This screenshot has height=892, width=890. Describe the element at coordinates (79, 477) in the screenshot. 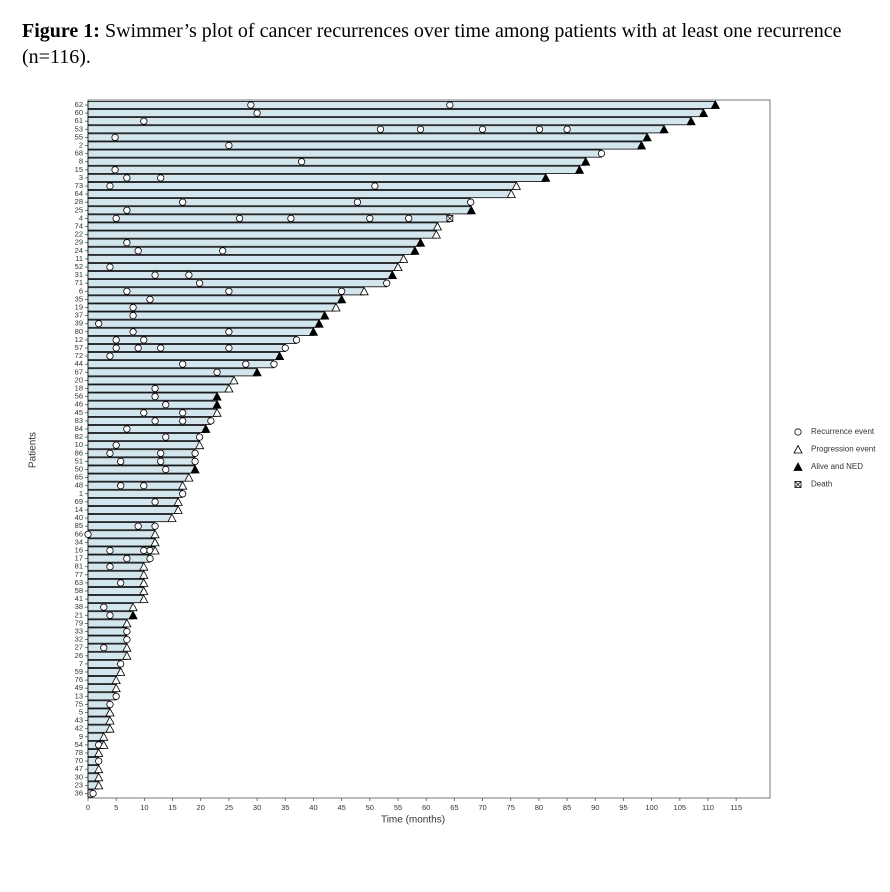

I see `y-tick-label: 65` at that location.